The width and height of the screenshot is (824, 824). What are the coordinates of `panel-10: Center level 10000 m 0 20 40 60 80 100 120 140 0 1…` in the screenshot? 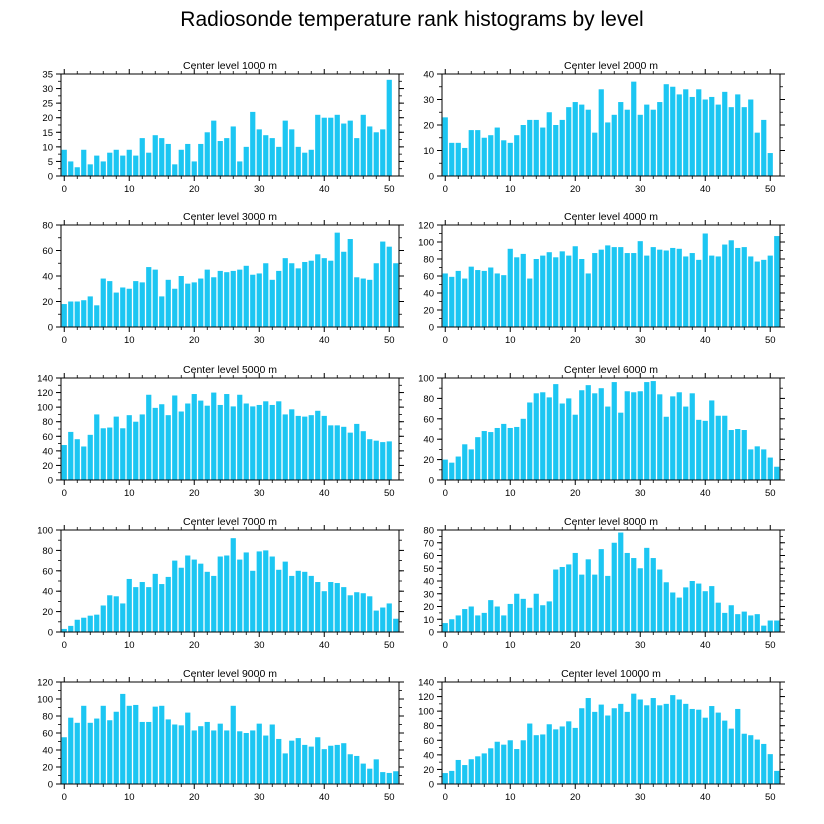 It's located at (601, 735).